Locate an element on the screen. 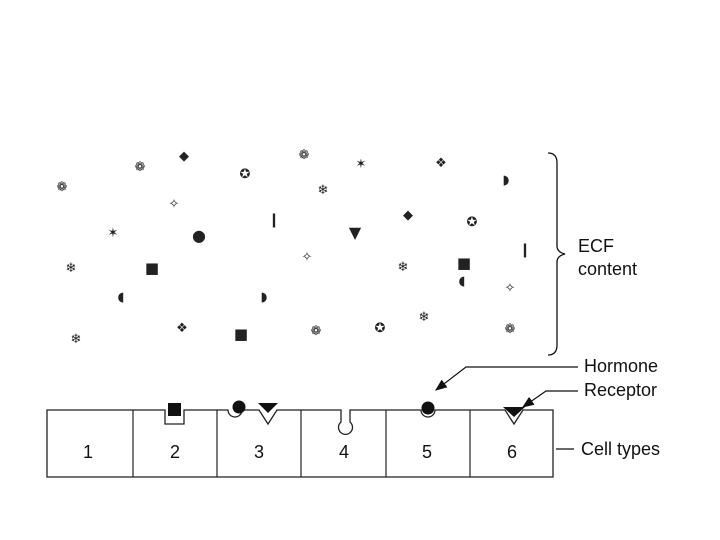 This screenshot has width=720, height=540. triangle-molecule: ▼ is located at coordinates (355, 232).